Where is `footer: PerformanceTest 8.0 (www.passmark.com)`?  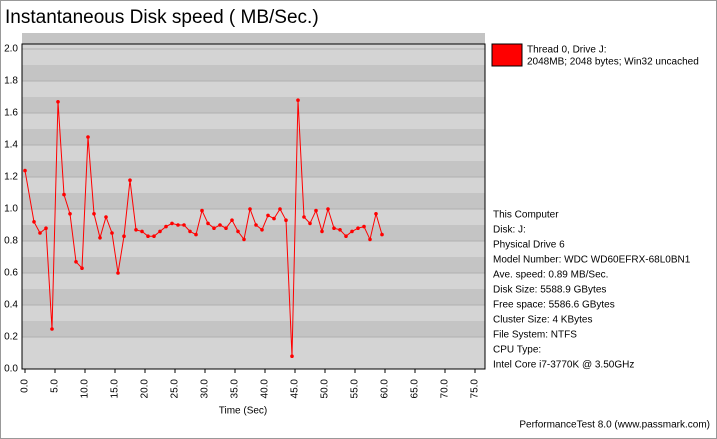 footer: PerformanceTest 8.0 (www.passmark.com) is located at coordinates (614, 425).